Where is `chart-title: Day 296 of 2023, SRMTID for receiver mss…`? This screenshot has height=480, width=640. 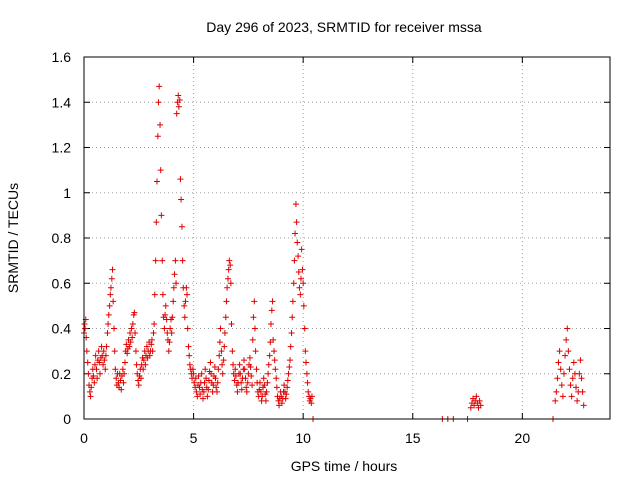 chart-title: Day 296 of 2023, SRMTID for receiver mss… is located at coordinates (344, 27).